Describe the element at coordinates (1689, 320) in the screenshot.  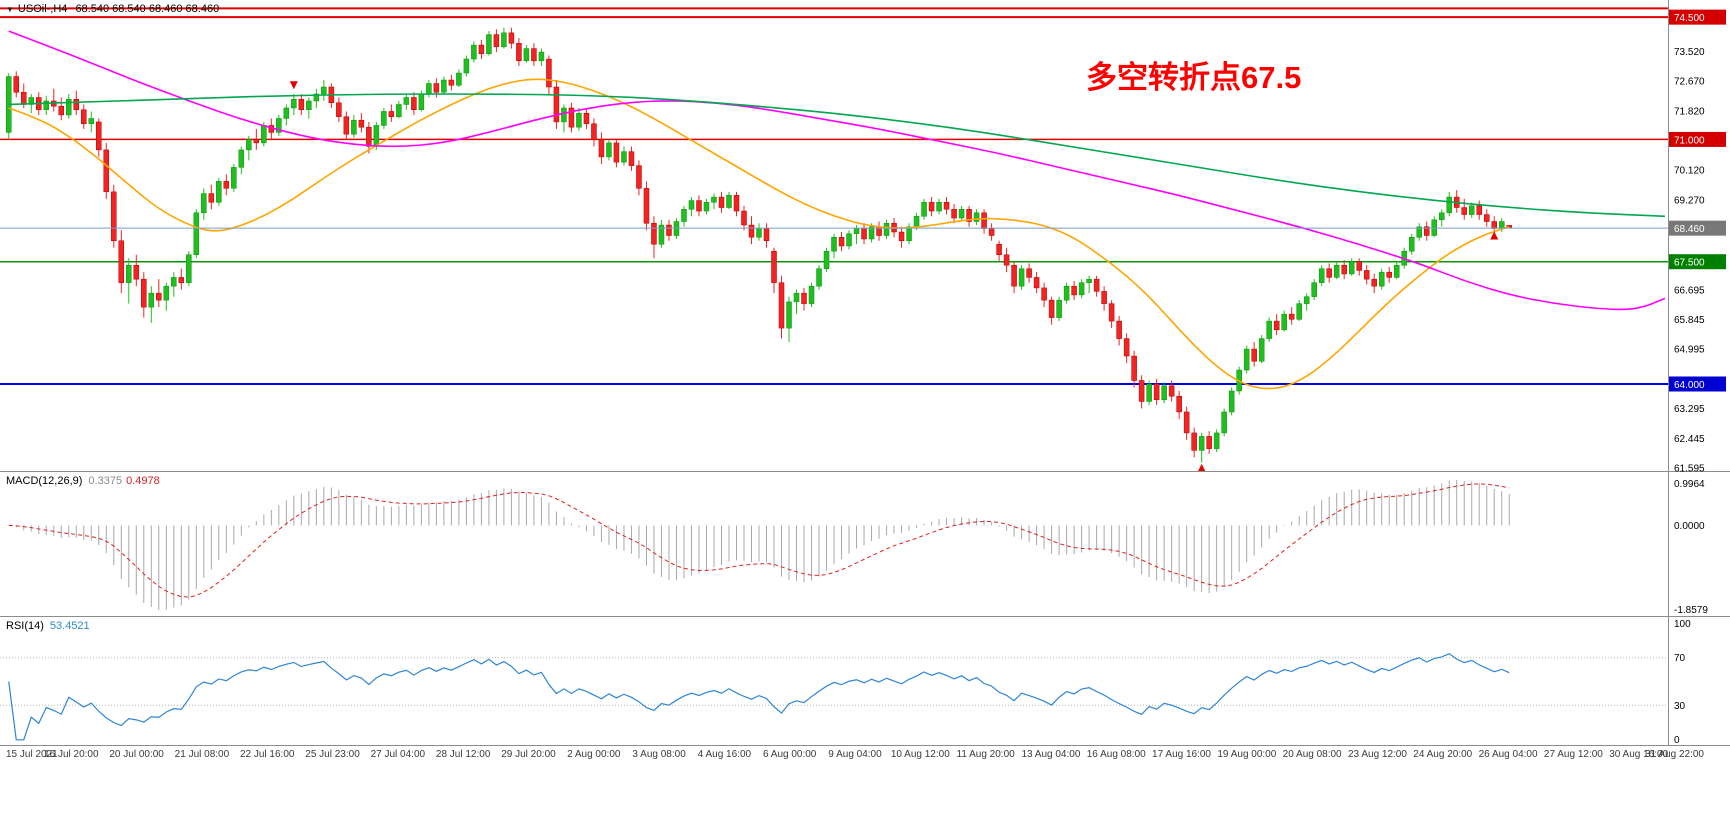
I see `svg-text: 65.845` at that location.